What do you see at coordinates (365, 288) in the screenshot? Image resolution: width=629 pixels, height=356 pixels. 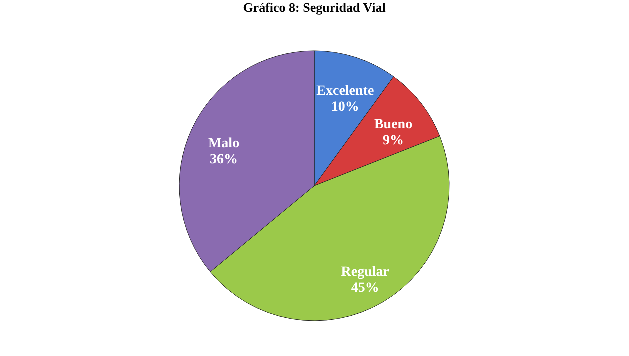 I see `data-label: 45%` at bounding box center [365, 288].